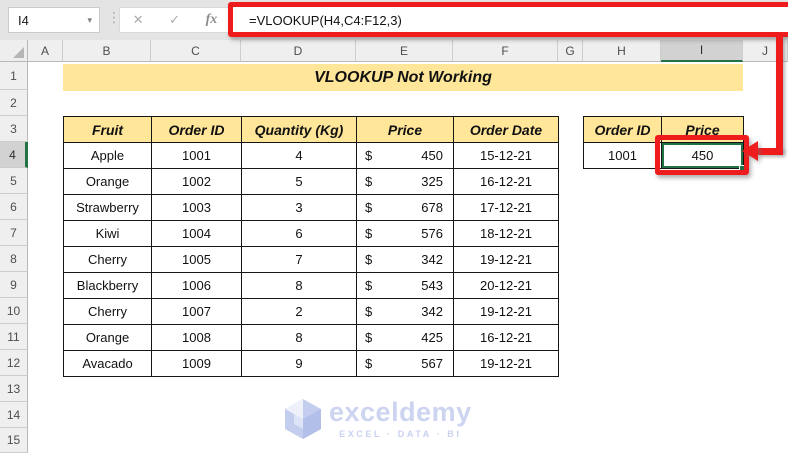  Describe the element at coordinates (506, 129) in the screenshot. I see `table-header-cell: Order Date` at that location.